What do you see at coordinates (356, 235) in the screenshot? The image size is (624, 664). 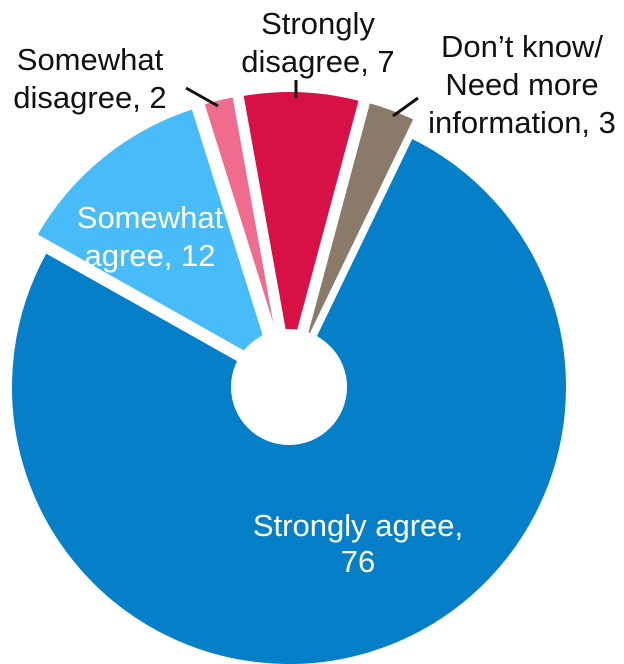 I see `slice-dont-know` at bounding box center [356, 235].